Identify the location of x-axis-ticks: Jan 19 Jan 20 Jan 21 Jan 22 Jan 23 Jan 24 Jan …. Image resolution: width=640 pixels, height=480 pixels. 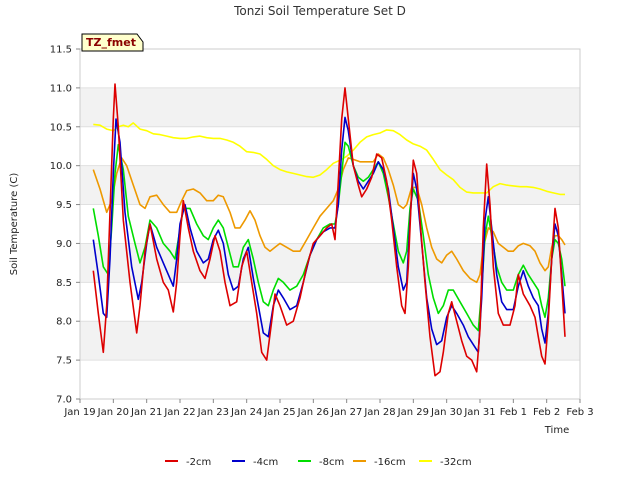
(328, 408).